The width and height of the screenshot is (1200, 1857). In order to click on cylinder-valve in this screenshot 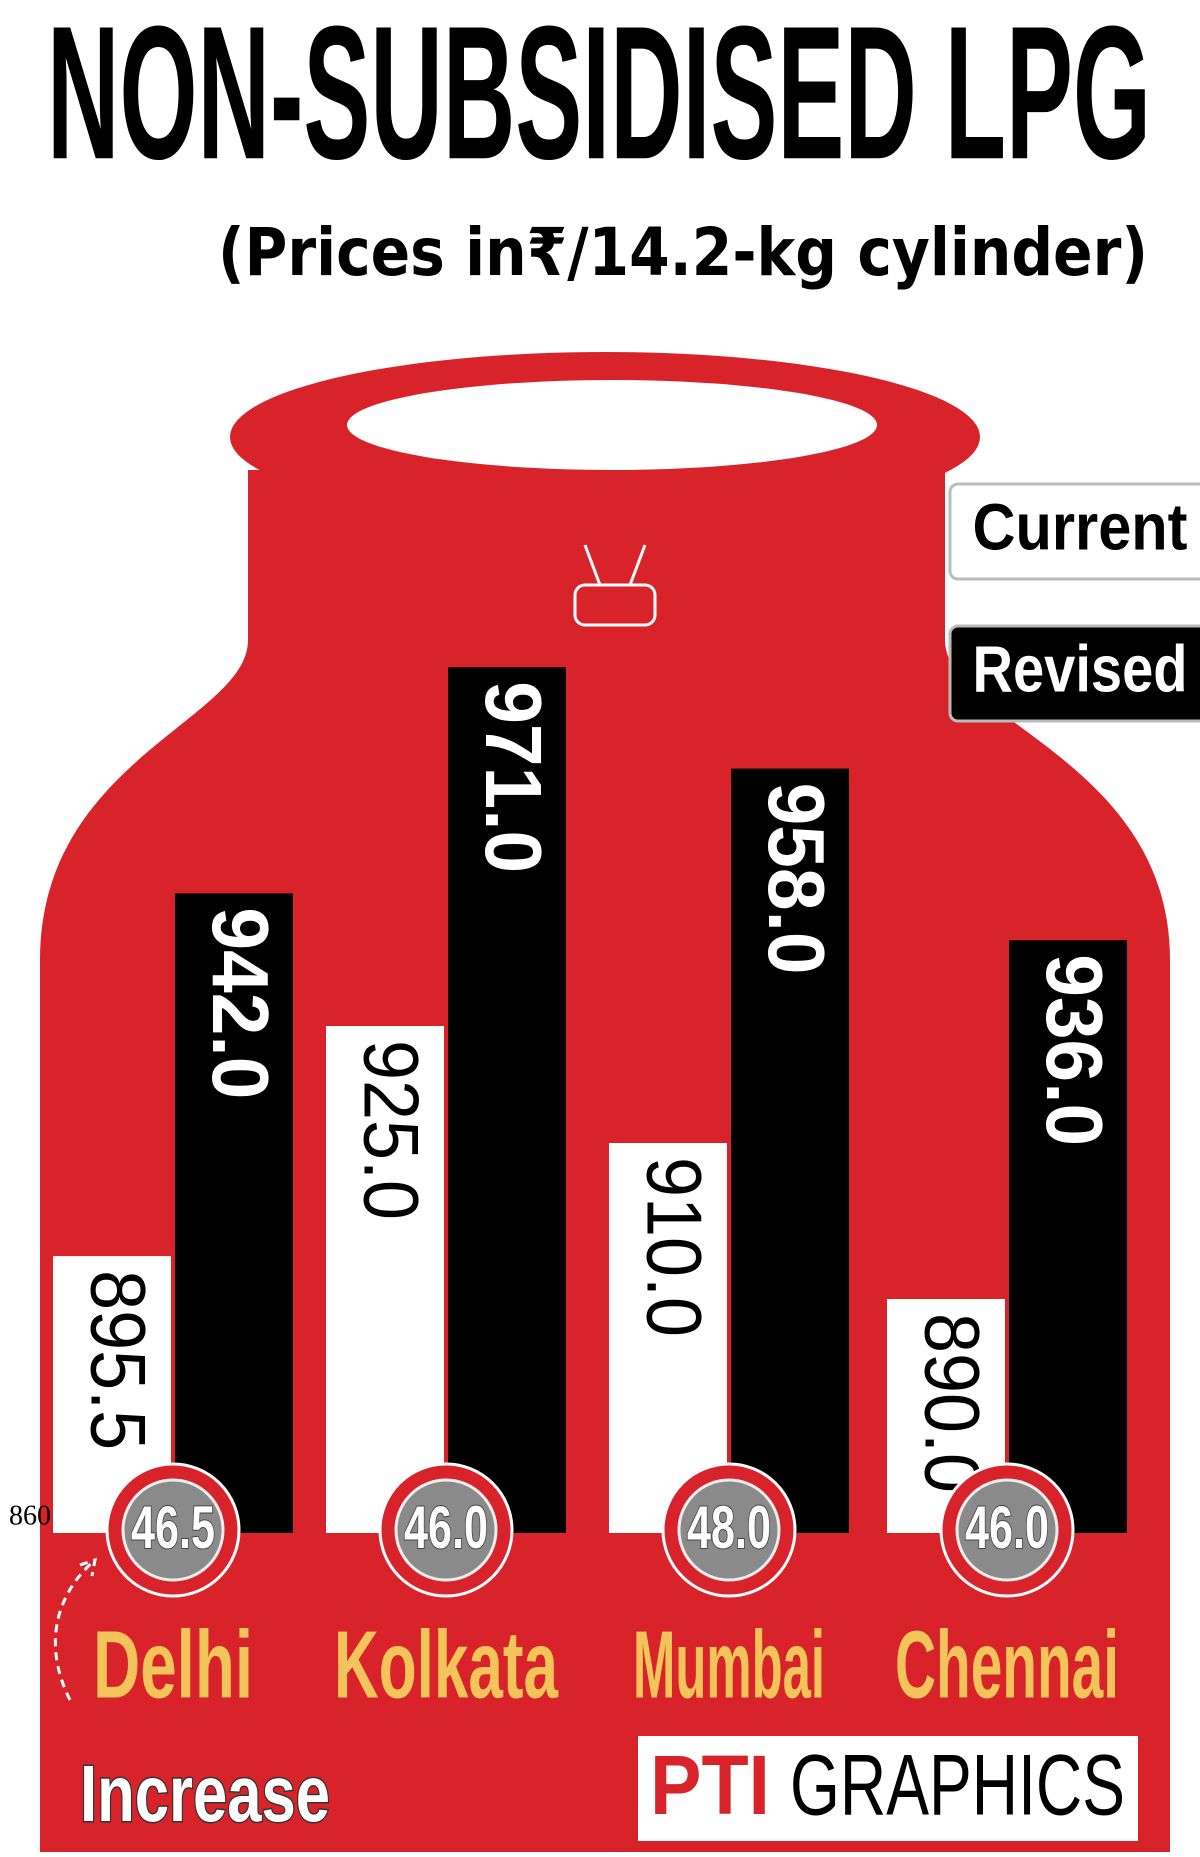, I will do `click(615, 605)`.